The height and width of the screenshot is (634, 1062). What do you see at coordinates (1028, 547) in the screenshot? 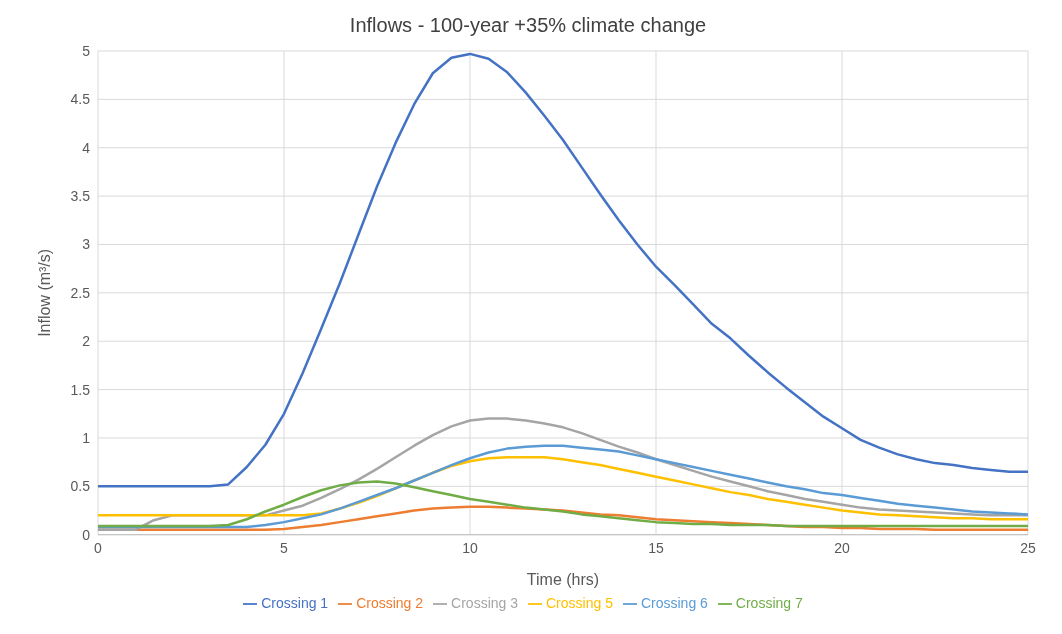
I see `x-tick-label: 25` at bounding box center [1028, 547].